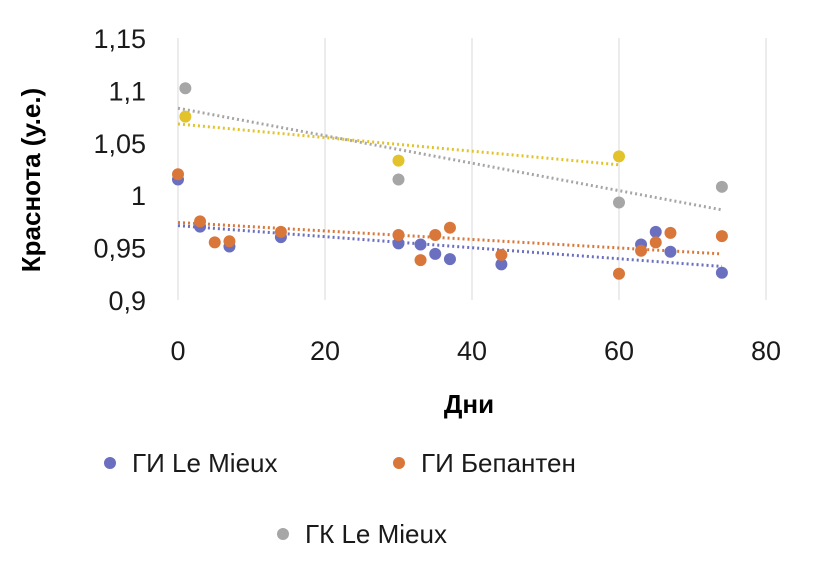 This screenshot has height=577, width=819. Describe the element at coordinates (31, 180) in the screenshot. I see `y-axis-title: Краснота (у.е.)` at that location.